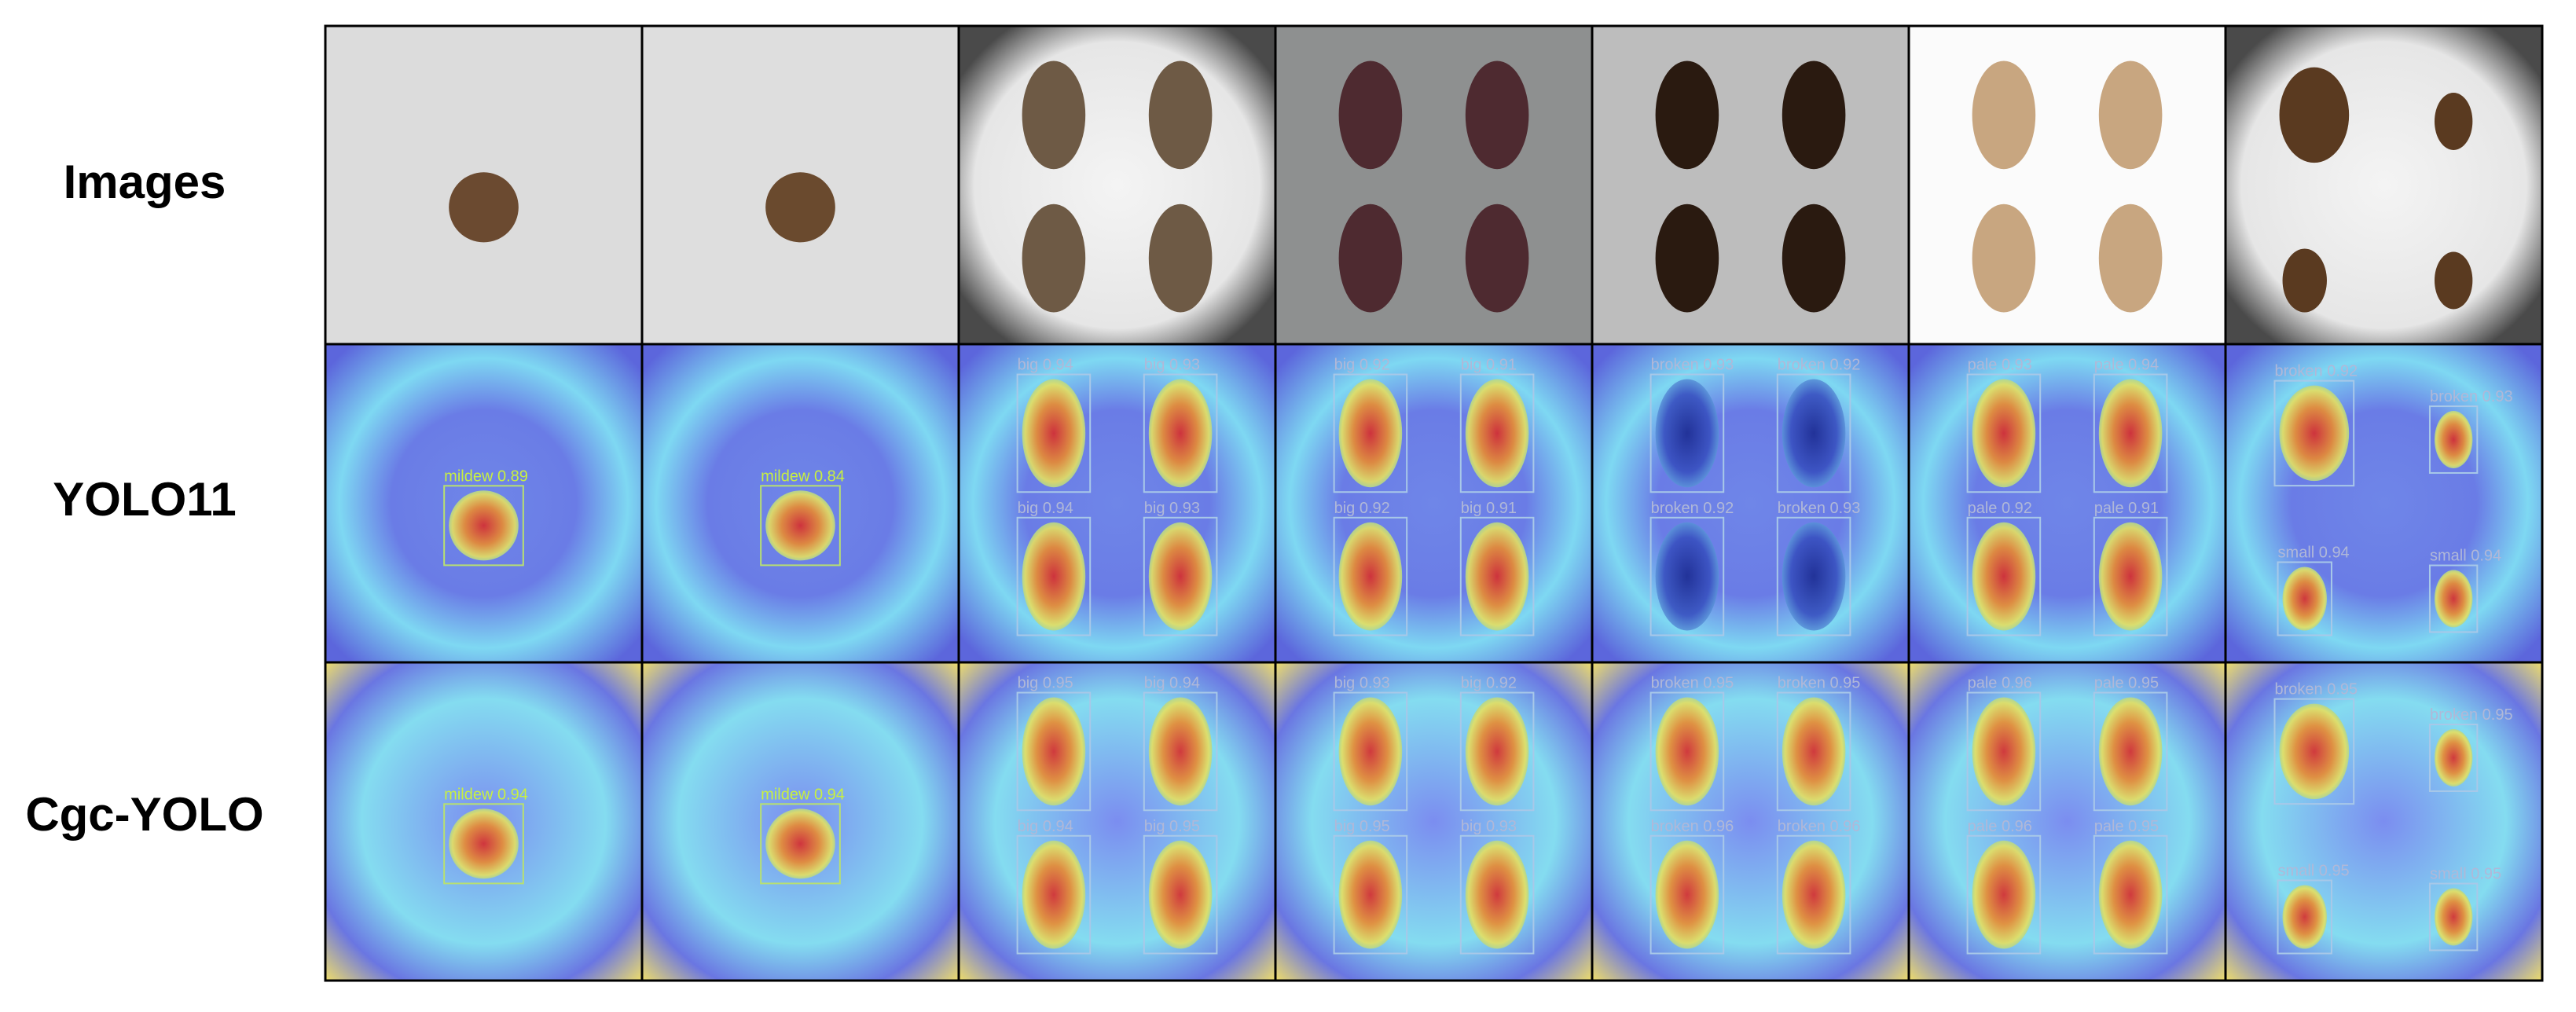  What do you see at coordinates (2471, 396) in the screenshot?
I see `detection-label: broken 0.93` at bounding box center [2471, 396].